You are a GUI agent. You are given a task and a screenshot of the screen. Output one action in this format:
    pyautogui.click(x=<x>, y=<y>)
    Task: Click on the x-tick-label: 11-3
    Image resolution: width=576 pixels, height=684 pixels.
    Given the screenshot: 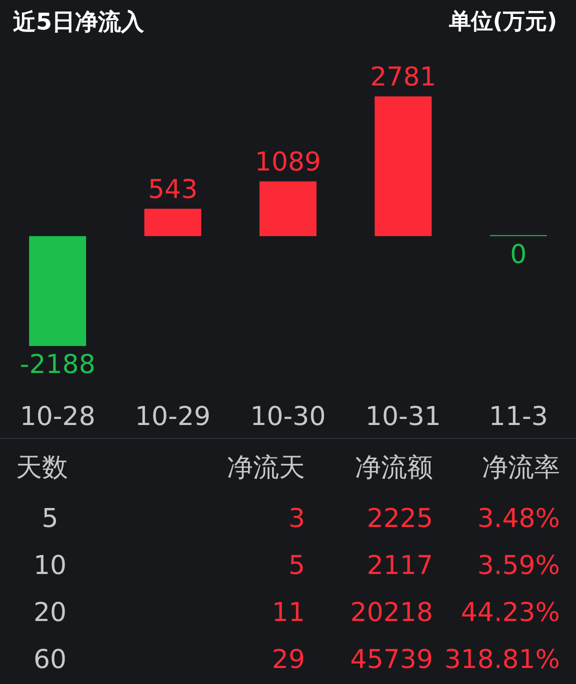 What is the action you would take?
    pyautogui.click(x=518, y=417)
    